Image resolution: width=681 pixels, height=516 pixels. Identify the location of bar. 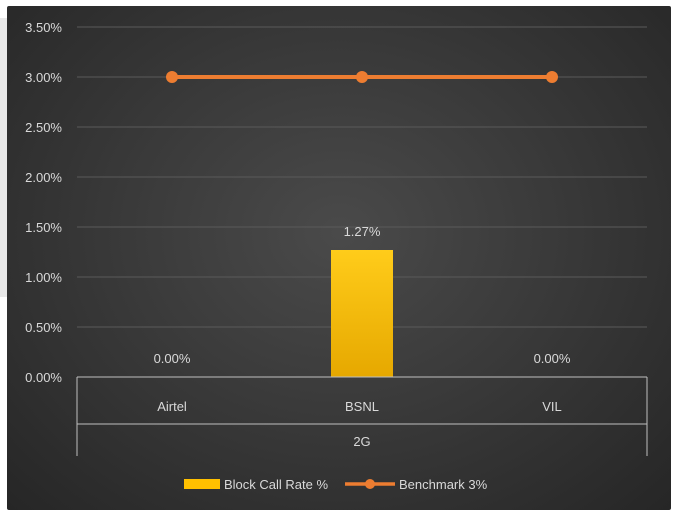
(362, 313).